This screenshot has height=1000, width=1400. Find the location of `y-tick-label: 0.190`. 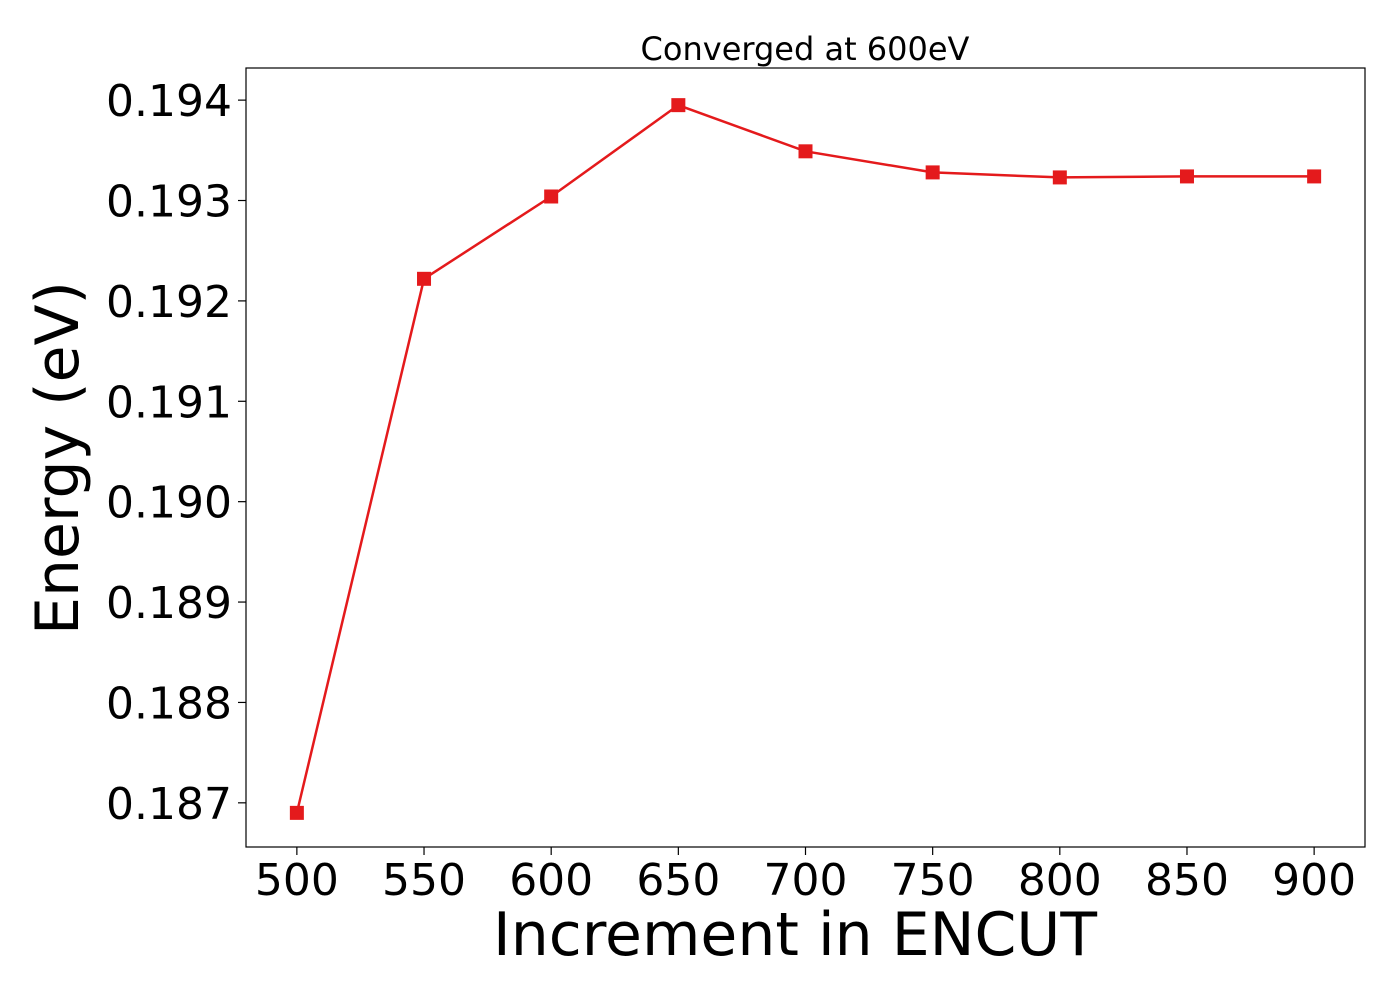

y-tick-label: 0.190 is located at coordinates (169, 503).